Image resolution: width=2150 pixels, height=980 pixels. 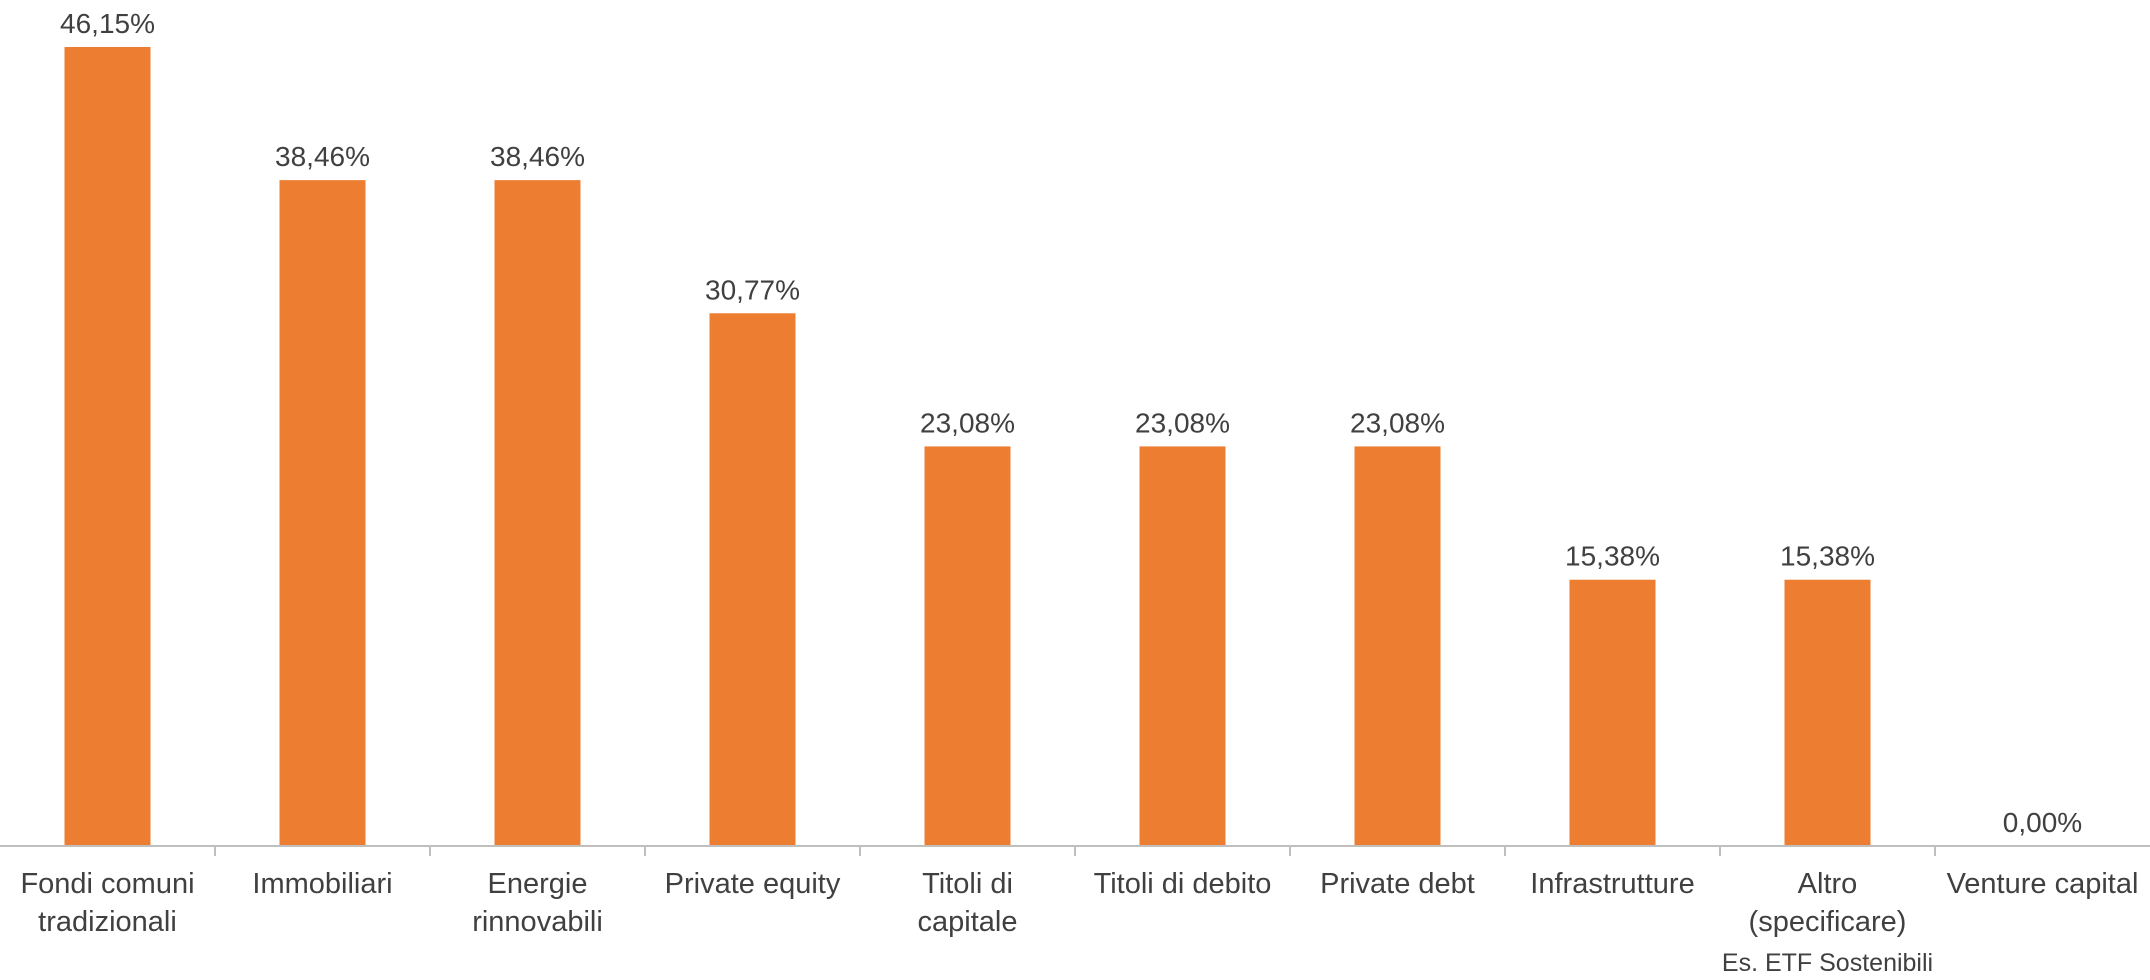 What do you see at coordinates (1828, 903) in the screenshot?
I see `category-label: Altro (specificare)` at bounding box center [1828, 903].